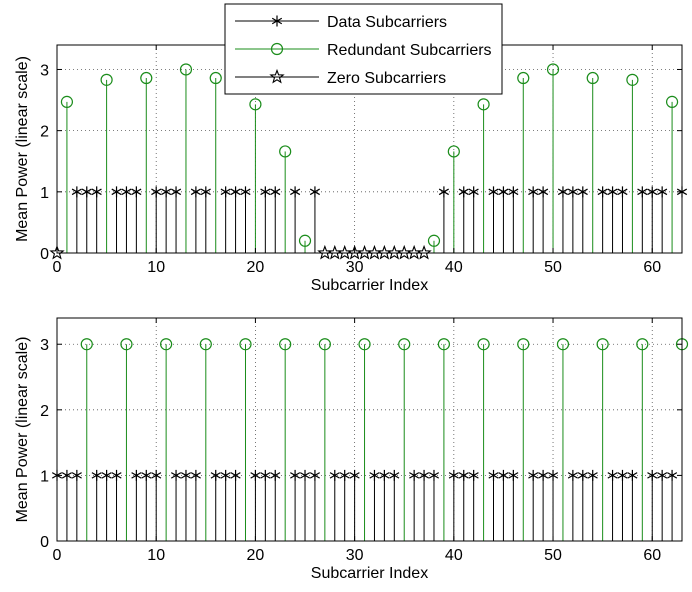  I want to click on x-tick-label: 40, so click(454, 267).